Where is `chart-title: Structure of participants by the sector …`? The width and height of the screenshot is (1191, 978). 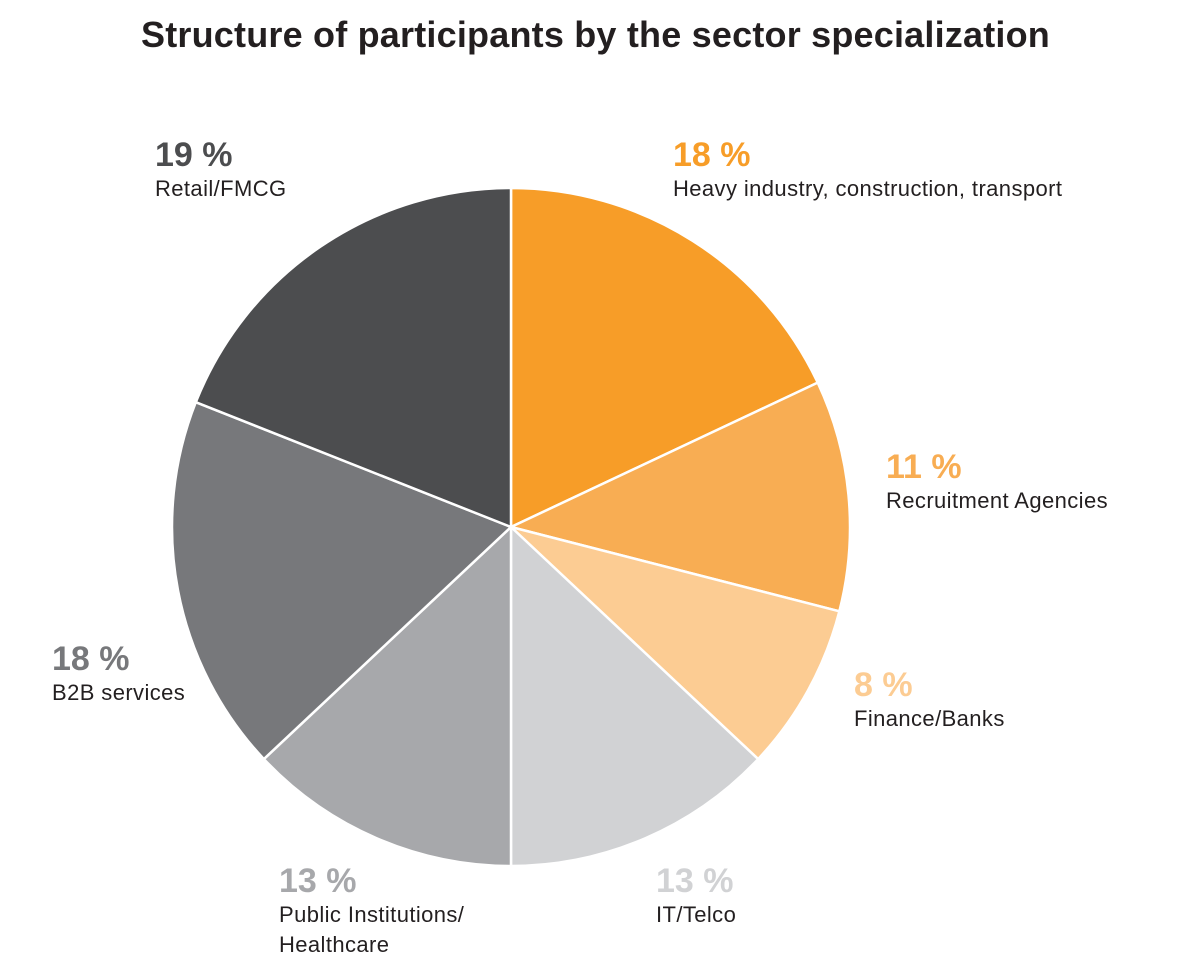 chart-title: Structure of participants by the sector … is located at coordinates (595, 34).